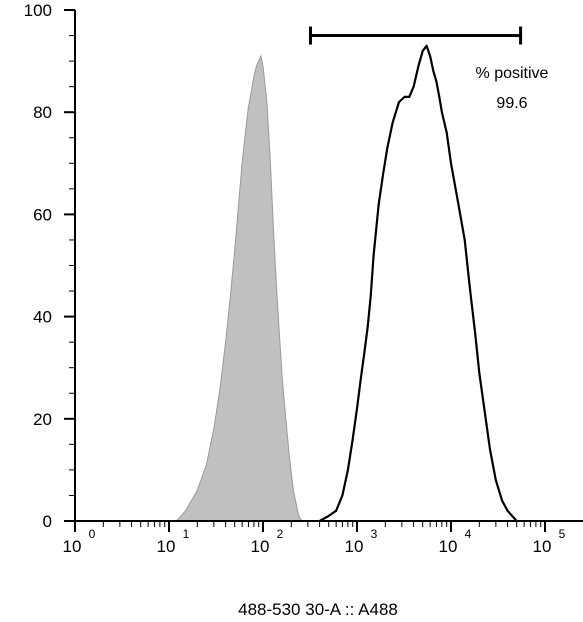 This screenshot has width=583, height=622. Describe the element at coordinates (47, 521) in the screenshot. I see `y-tick-label: 0` at that location.